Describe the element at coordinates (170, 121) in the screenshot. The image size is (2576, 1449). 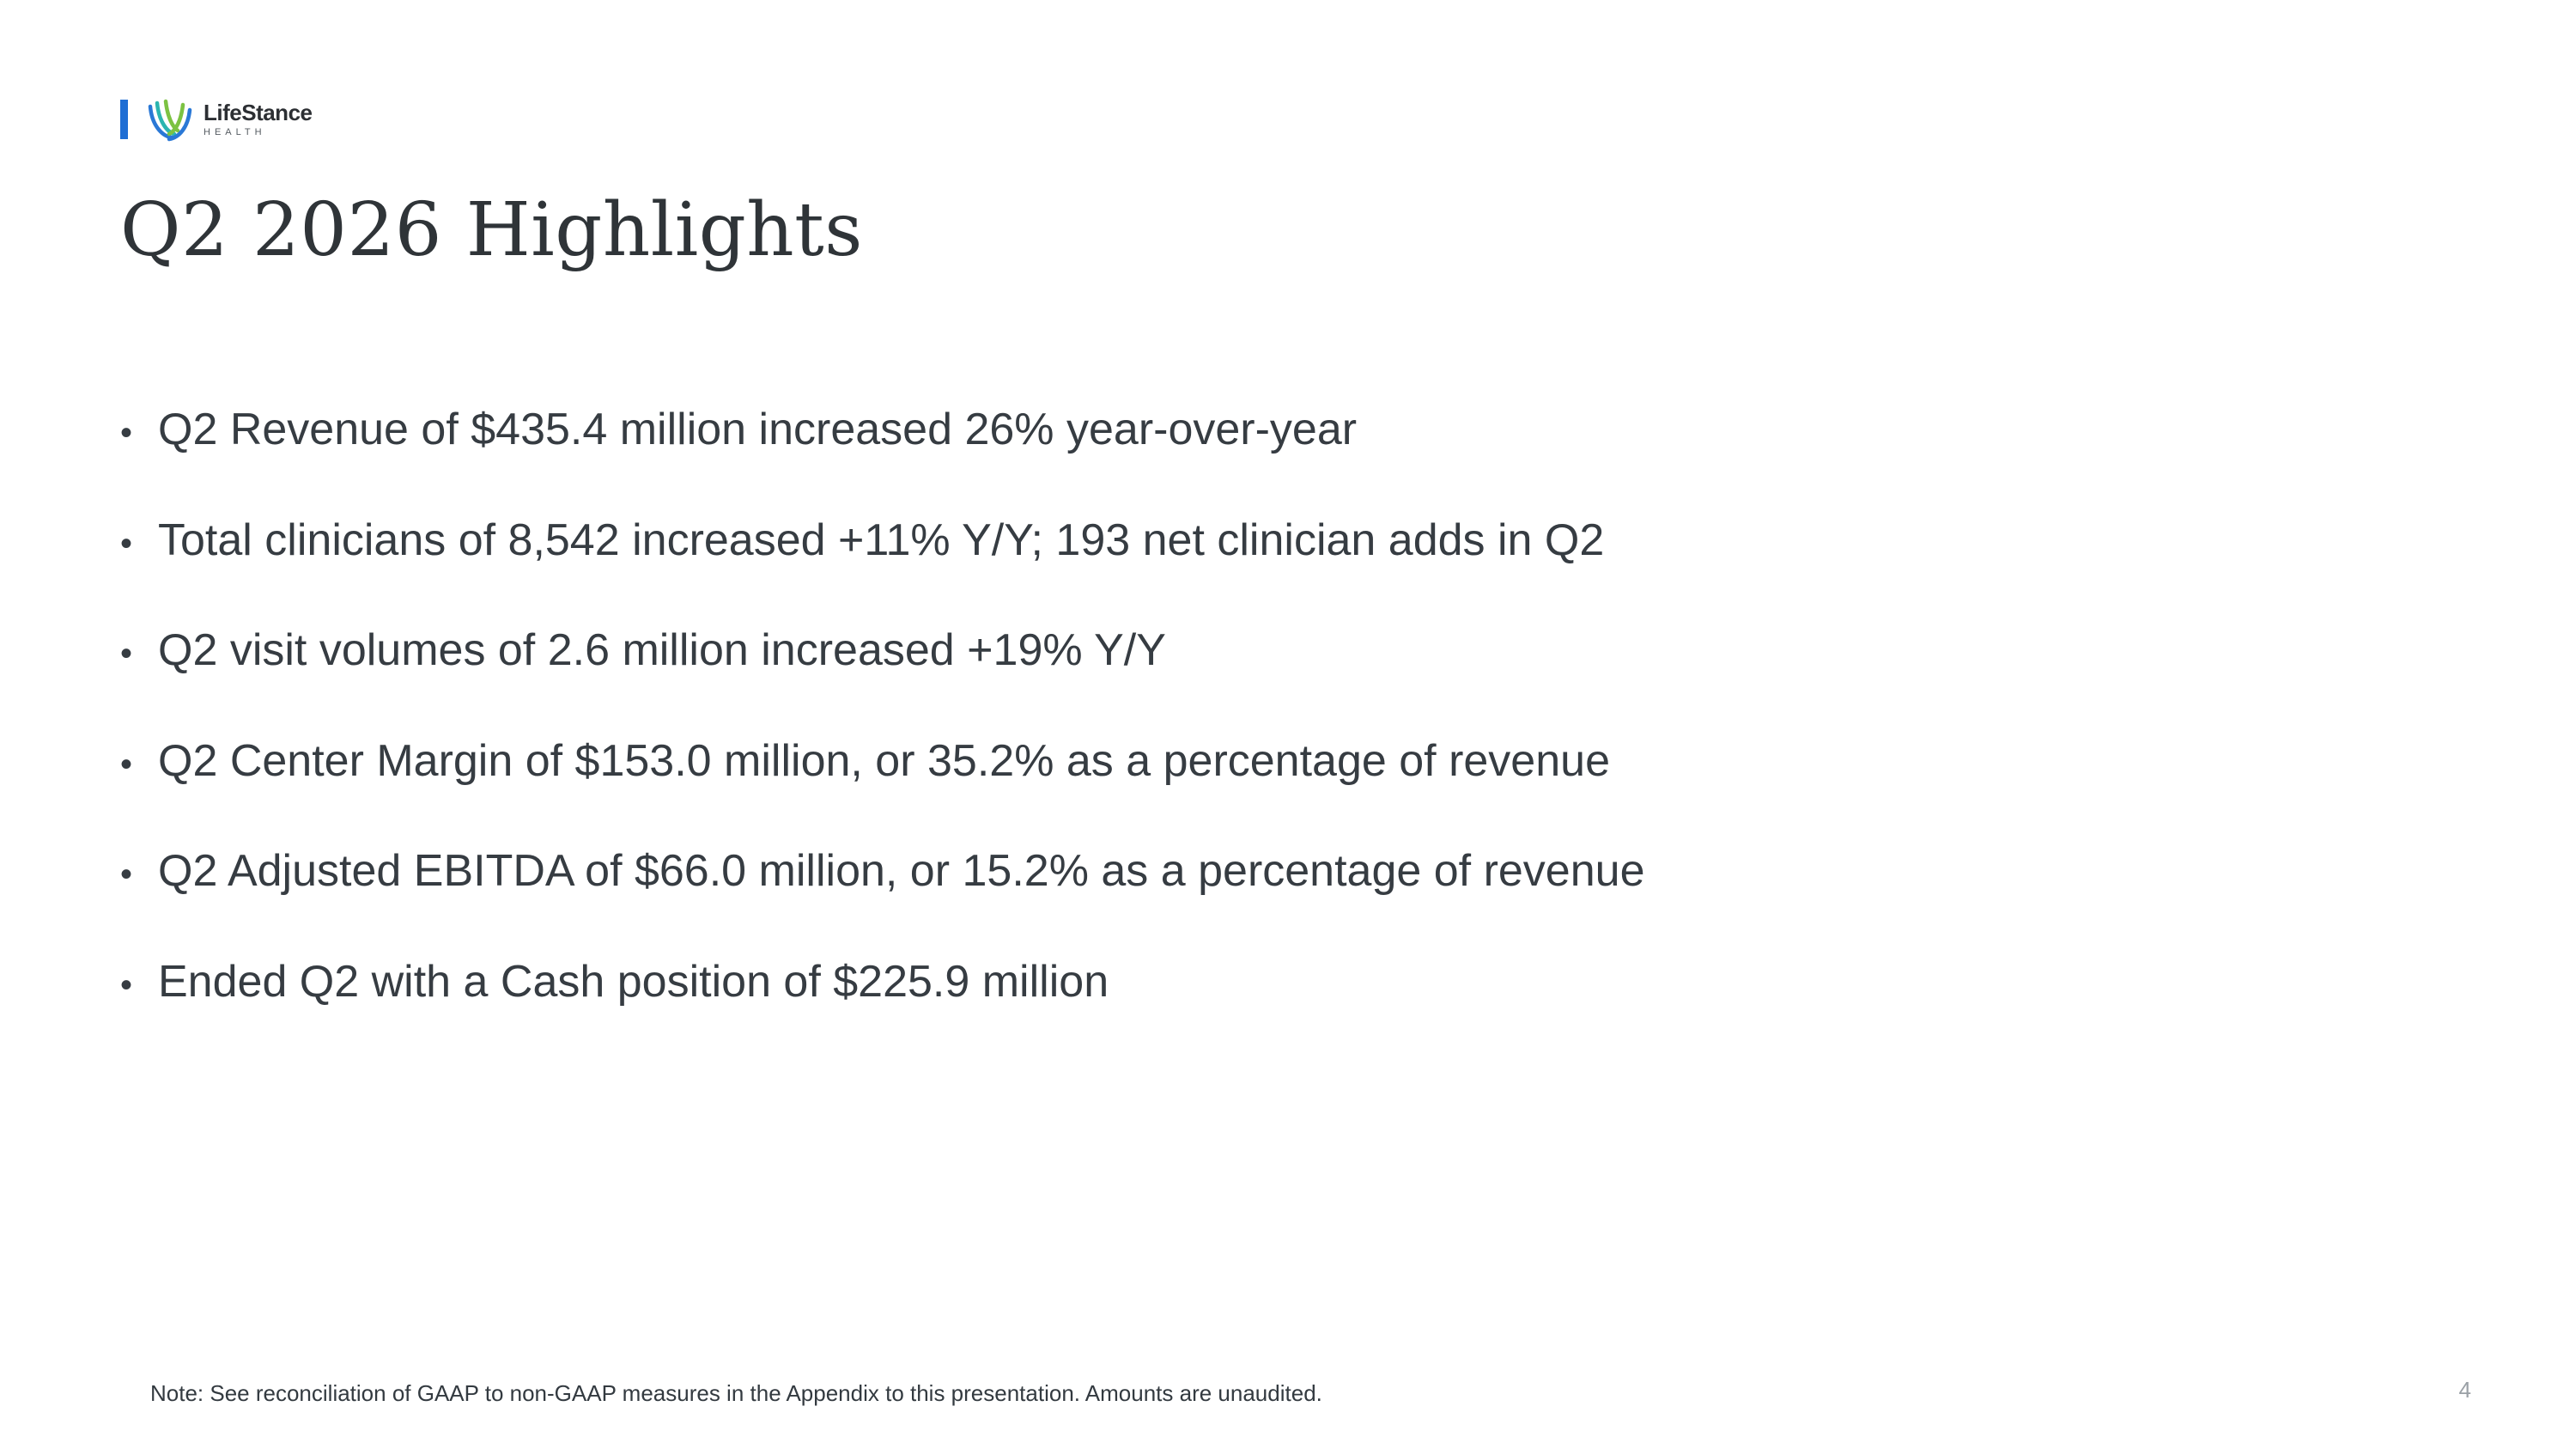
I see `lifestance-logo-icon` at that location.